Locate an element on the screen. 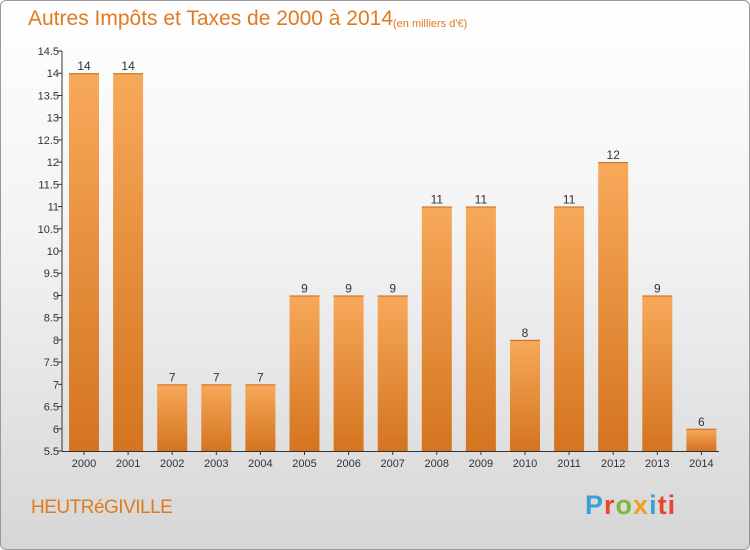 The height and width of the screenshot is (550, 750). x-tick-label: 2012 is located at coordinates (613, 464).